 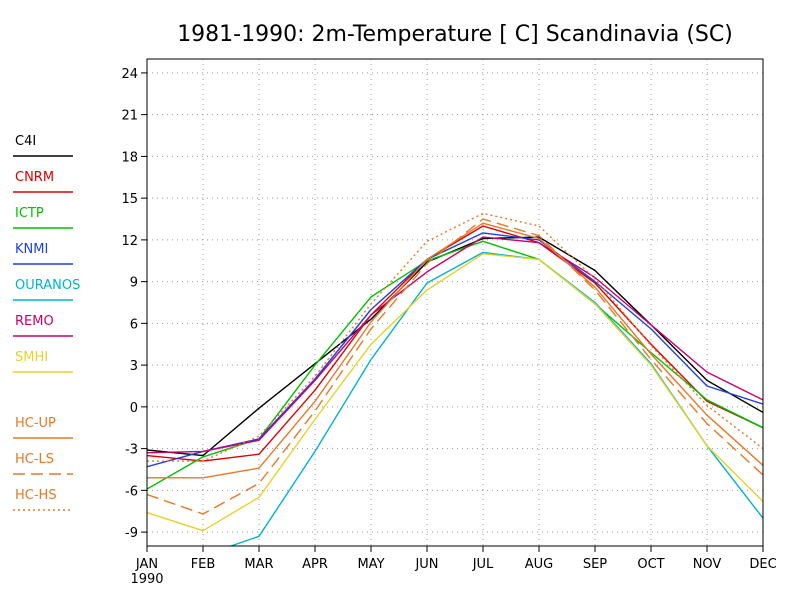 What do you see at coordinates (47, 285) in the screenshot?
I see `legend-label-ouranos: OURANOS` at bounding box center [47, 285].